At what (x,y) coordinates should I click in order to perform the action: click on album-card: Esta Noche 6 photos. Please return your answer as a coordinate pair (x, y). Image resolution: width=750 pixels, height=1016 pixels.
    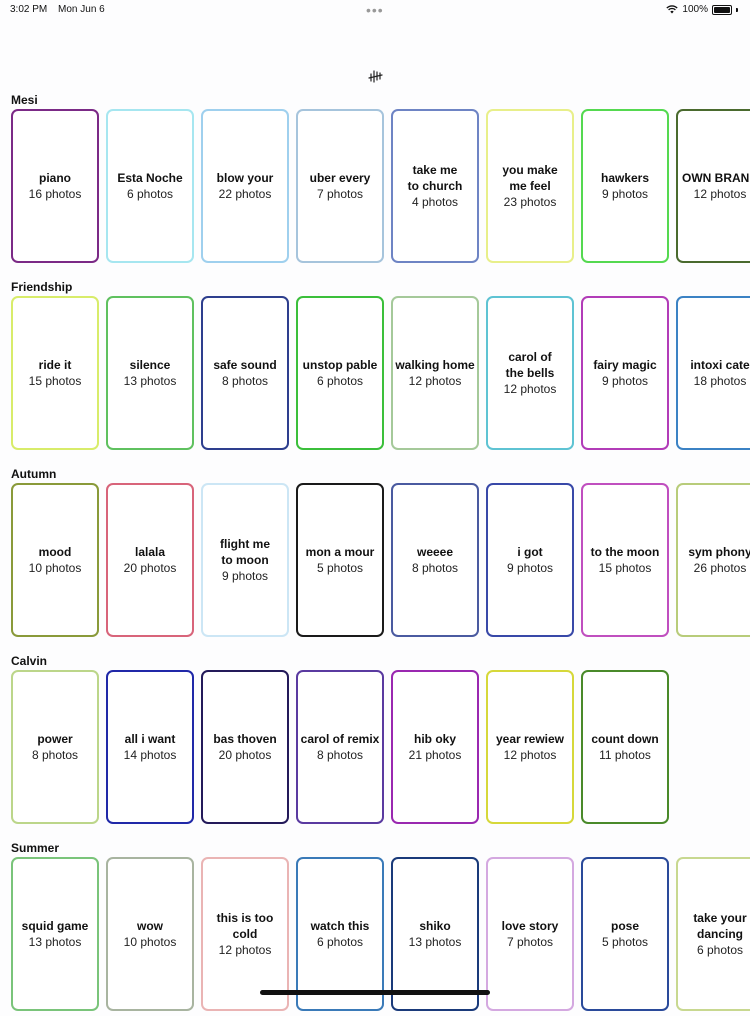
    Looking at the image, I should click on (150, 186).